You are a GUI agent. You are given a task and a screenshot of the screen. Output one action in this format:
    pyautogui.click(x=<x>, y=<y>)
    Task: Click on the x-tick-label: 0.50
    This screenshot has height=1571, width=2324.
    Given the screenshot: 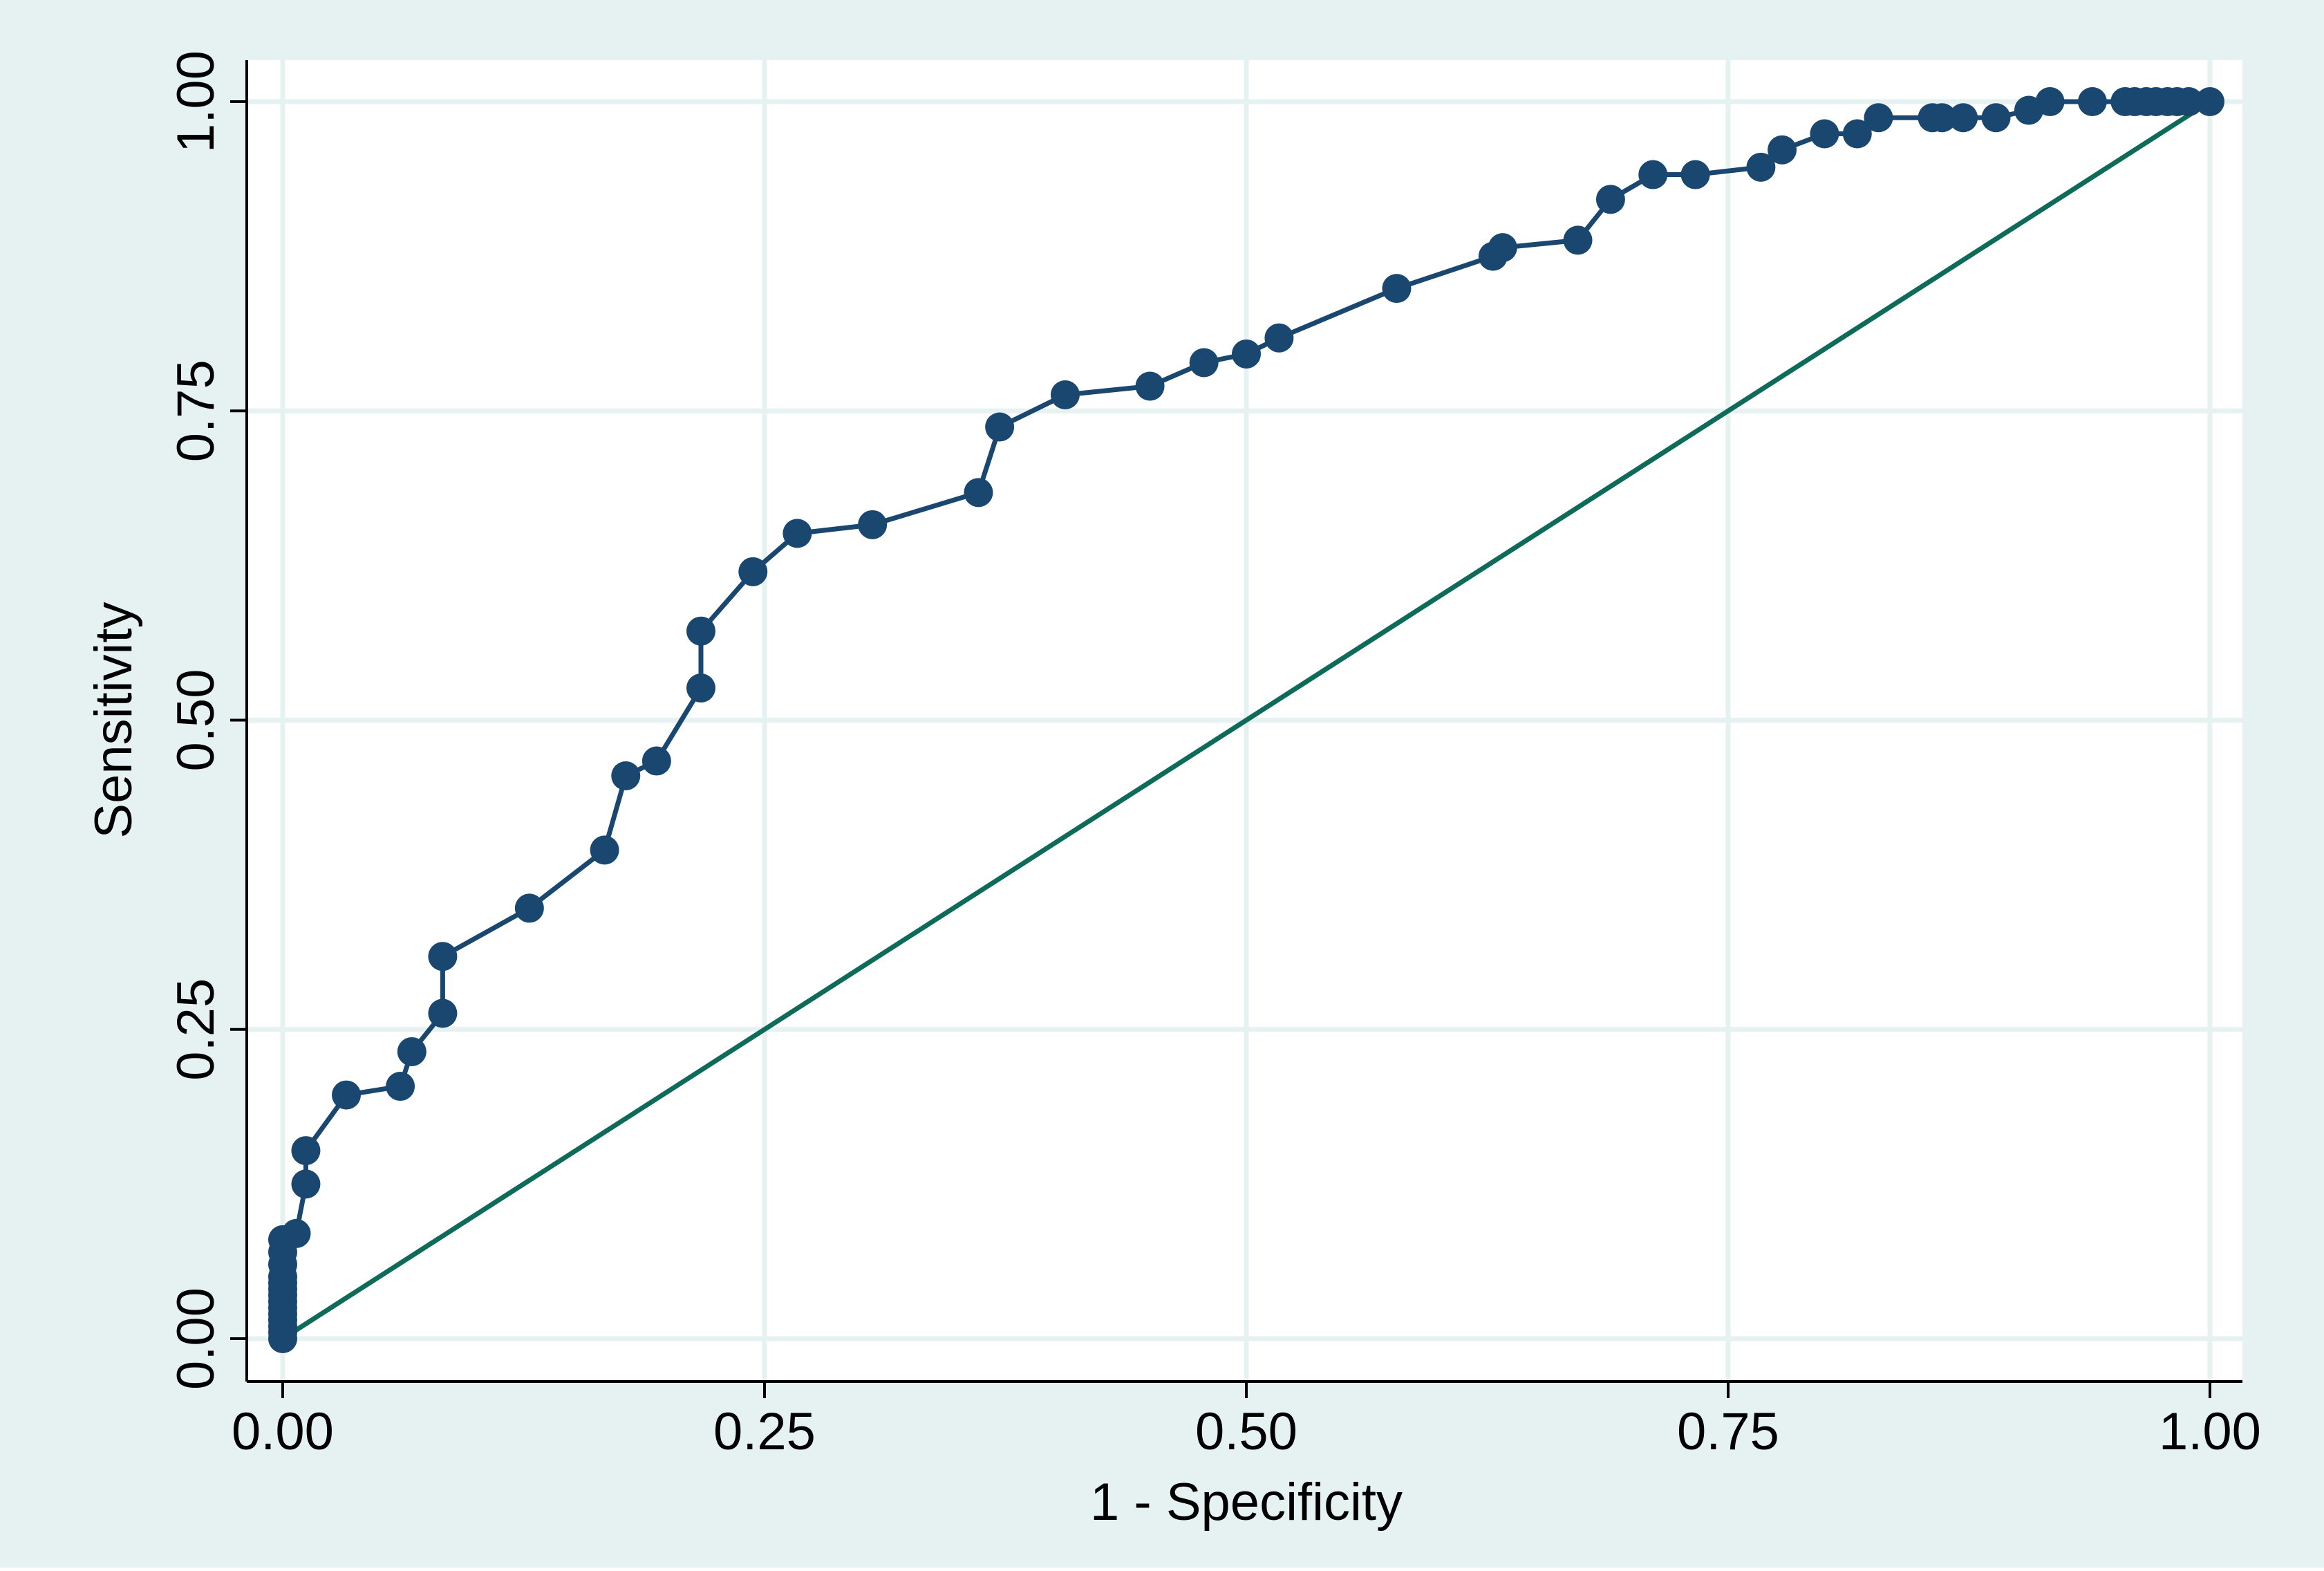 What is the action you would take?
    pyautogui.click(x=1246, y=1431)
    